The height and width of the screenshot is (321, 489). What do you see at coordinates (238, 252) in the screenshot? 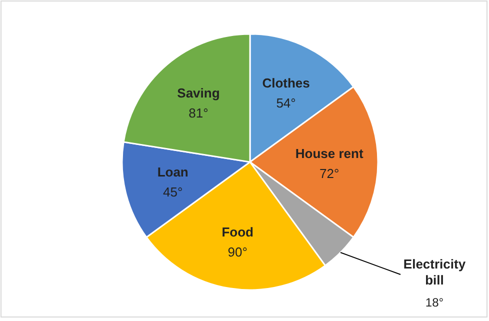
I see `data-label: 90°` at bounding box center [238, 252].